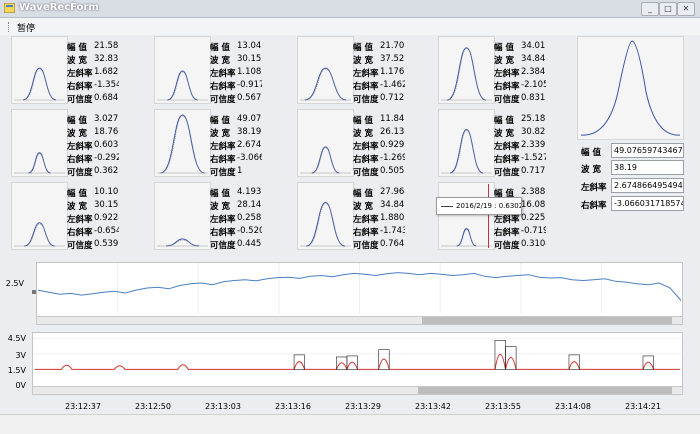 This screenshot has width=700, height=434. I want to click on upper-scroll-thumb, so click(547, 320).